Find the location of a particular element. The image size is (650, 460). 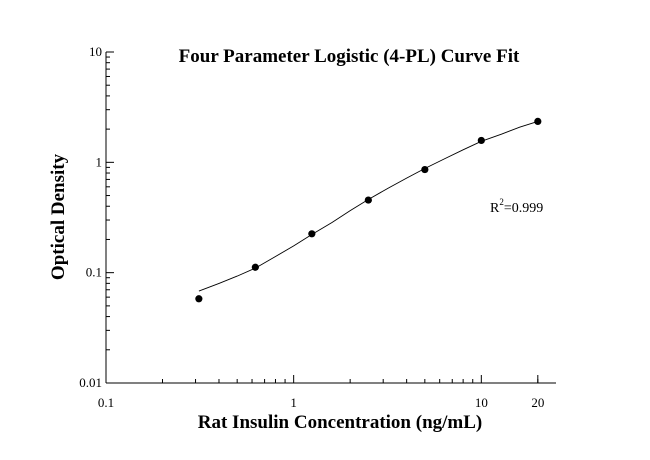

y-tick-label: 10 is located at coordinates (95, 51).